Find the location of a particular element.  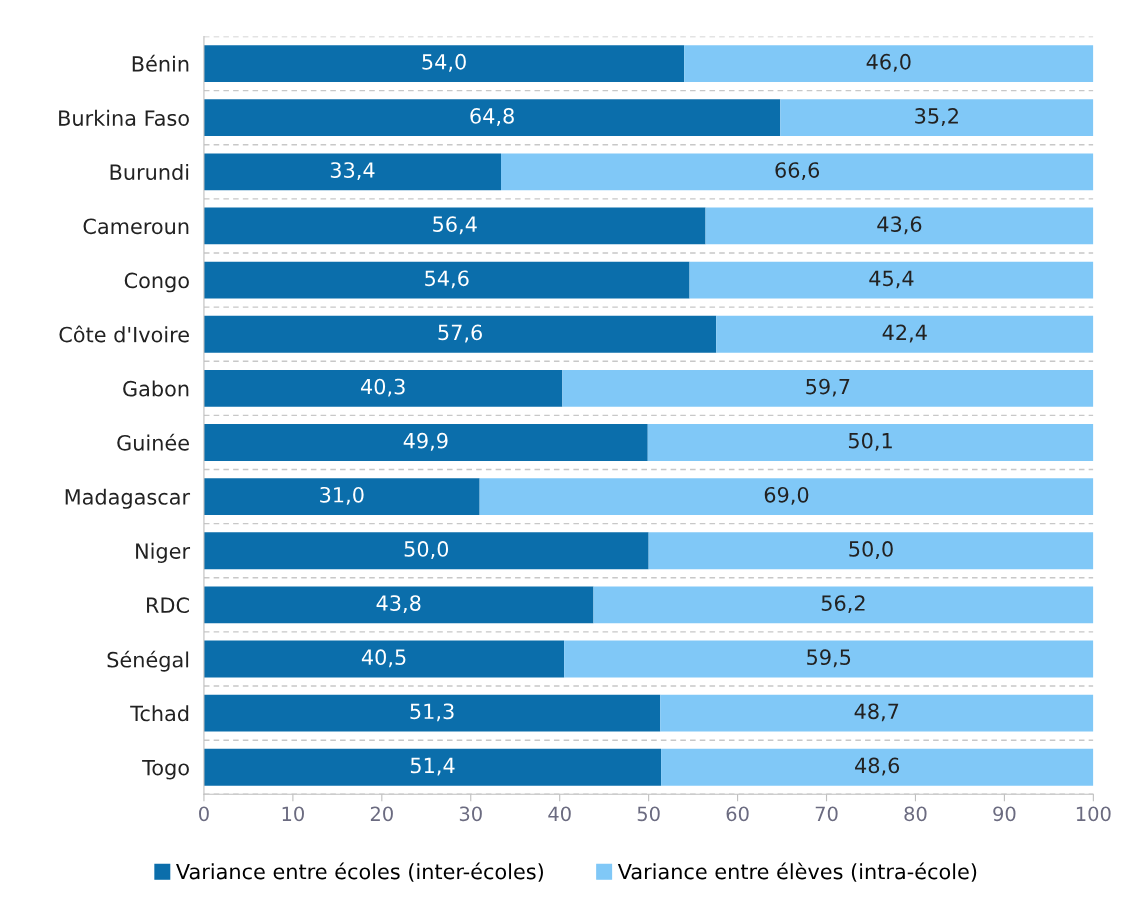

data-label: 42,4 is located at coordinates (904, 333).